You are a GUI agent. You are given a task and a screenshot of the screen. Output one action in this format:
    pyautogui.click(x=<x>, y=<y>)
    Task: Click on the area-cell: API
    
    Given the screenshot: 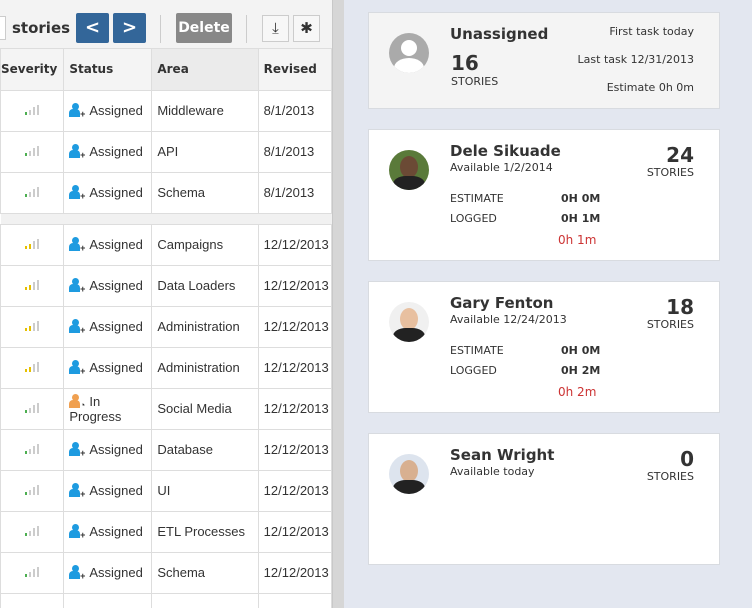 What is the action you would take?
    pyautogui.click(x=205, y=151)
    